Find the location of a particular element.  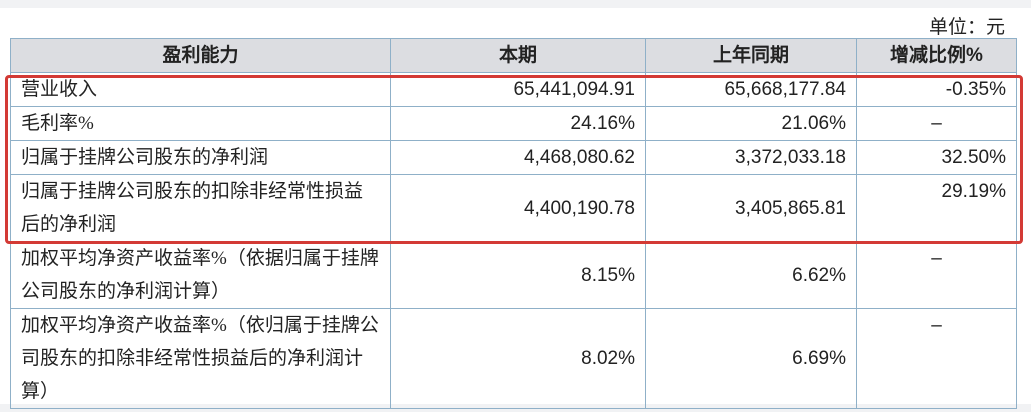

row-label: 毛利率% is located at coordinates (200, 123).